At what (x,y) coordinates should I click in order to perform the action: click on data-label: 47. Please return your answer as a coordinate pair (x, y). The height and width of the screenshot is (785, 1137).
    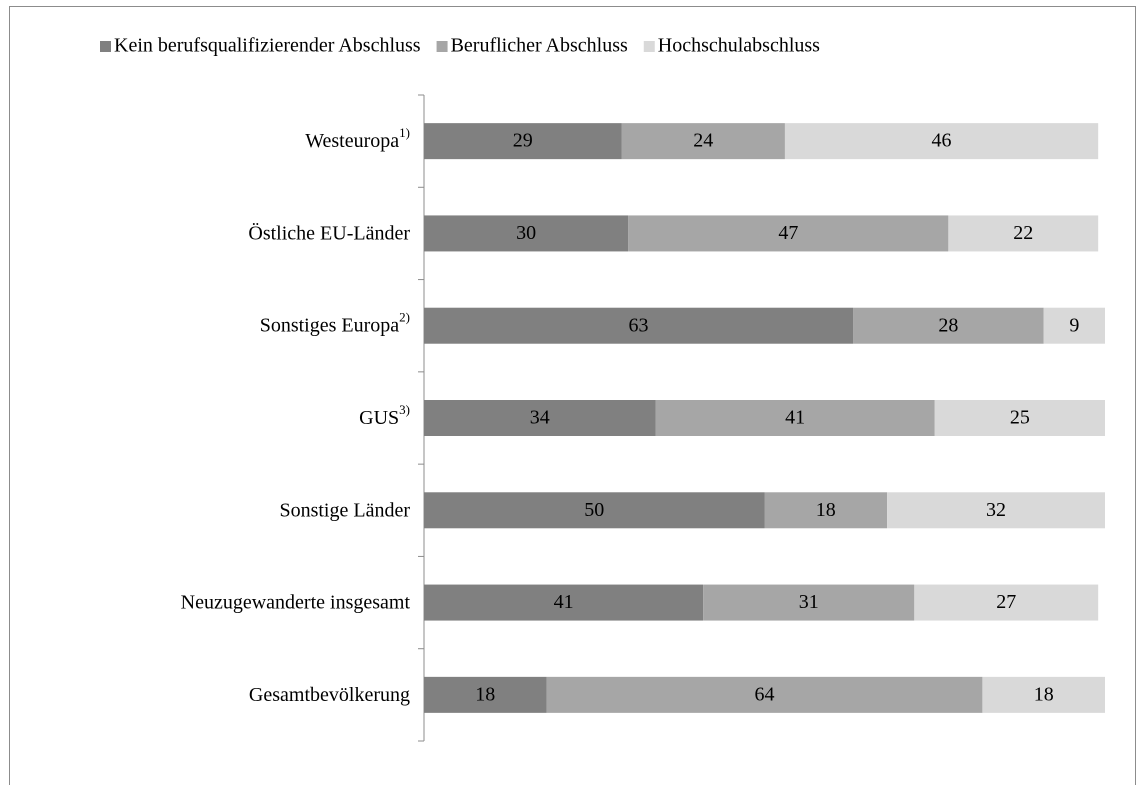
    Looking at the image, I should click on (788, 233).